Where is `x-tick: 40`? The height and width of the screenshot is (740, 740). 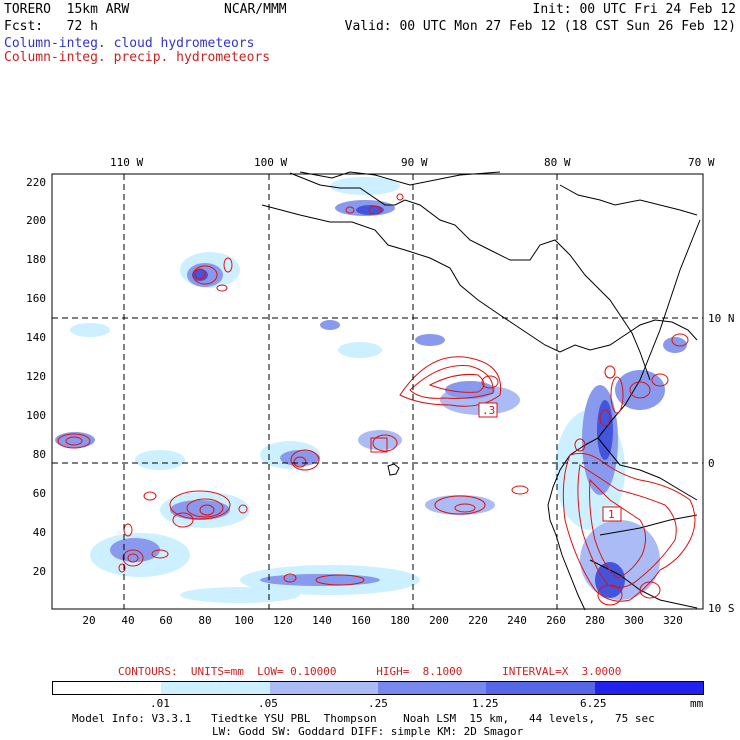
x-tick: 40 is located at coordinates (127, 620).